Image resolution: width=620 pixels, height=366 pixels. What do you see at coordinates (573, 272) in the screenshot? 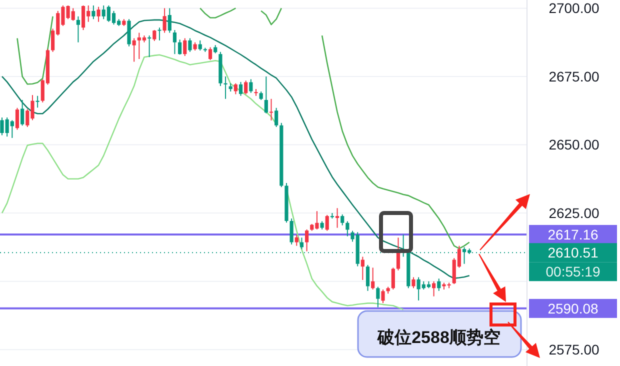
I see `text: 00:55:19` at bounding box center [573, 272].